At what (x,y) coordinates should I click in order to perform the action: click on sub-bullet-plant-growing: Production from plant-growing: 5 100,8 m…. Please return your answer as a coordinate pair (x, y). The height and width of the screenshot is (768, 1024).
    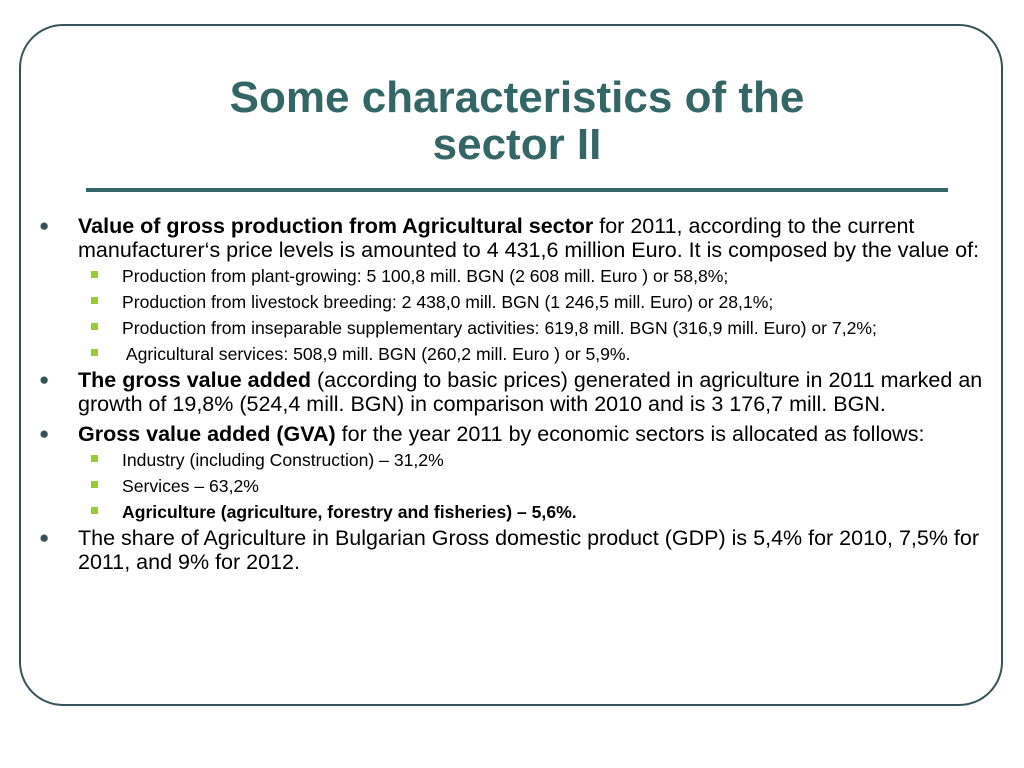
    Looking at the image, I should click on (516, 276).